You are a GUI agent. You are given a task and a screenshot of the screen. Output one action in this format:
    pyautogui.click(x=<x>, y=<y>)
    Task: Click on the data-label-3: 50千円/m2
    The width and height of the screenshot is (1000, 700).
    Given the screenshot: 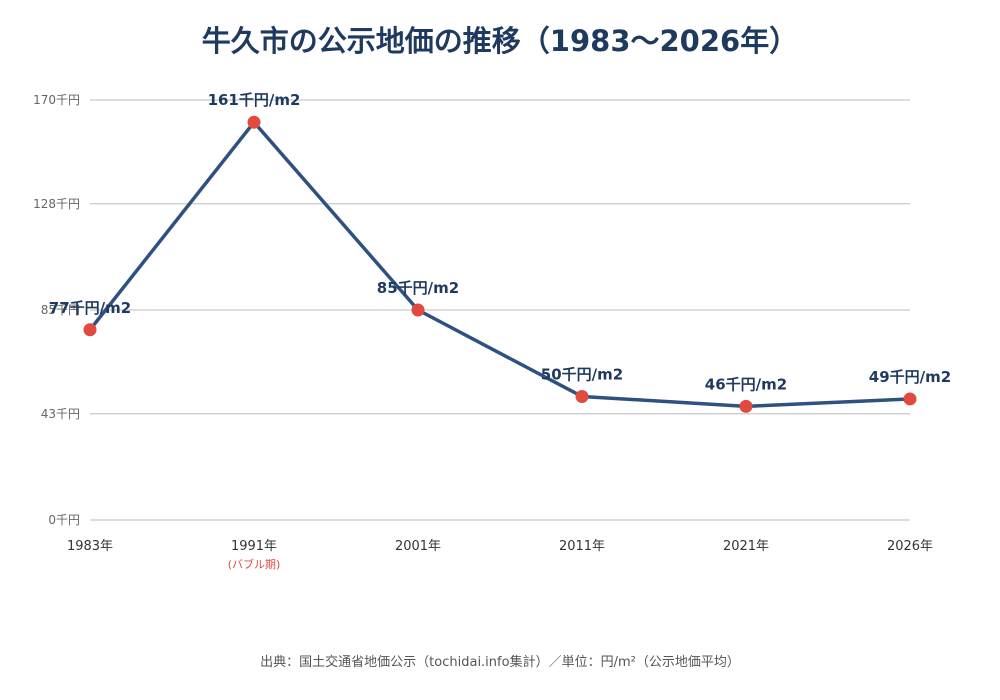 What is the action you would take?
    pyautogui.click(x=582, y=374)
    